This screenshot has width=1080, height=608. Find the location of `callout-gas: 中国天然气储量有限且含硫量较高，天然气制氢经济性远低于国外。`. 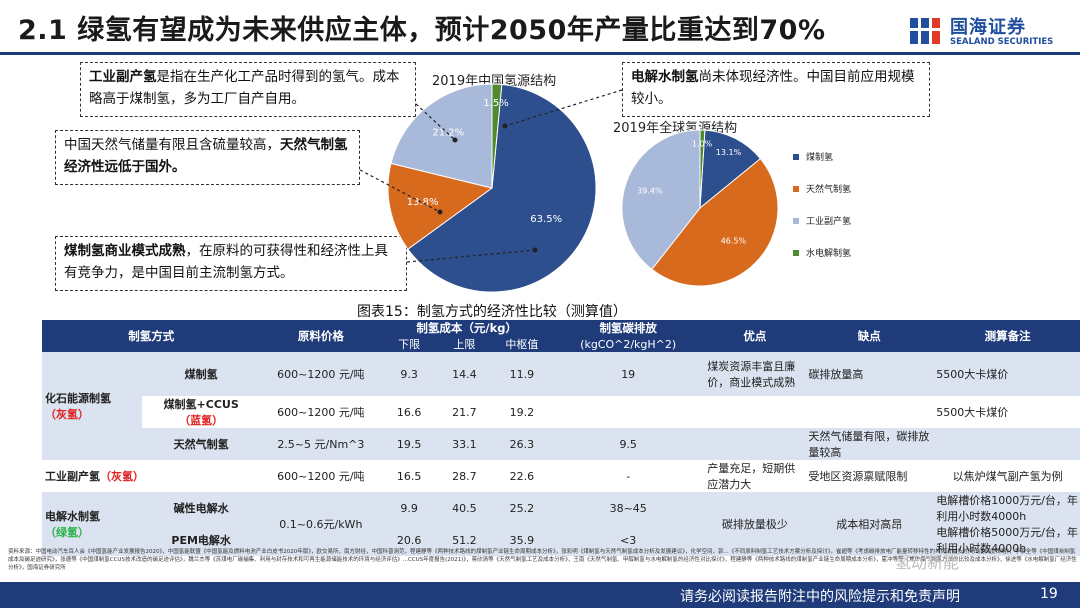

callout-gas: 中国天然气储量有限且含硫量较高，天然气制氢经济性远低于国外。 is located at coordinates (207, 157).